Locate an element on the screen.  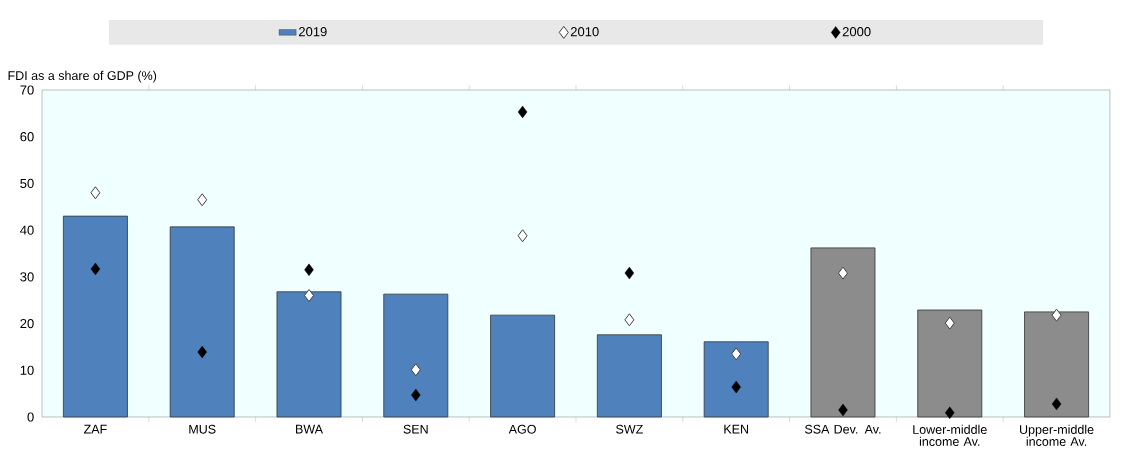
x-tick-label: KEN is located at coordinates (736, 429).